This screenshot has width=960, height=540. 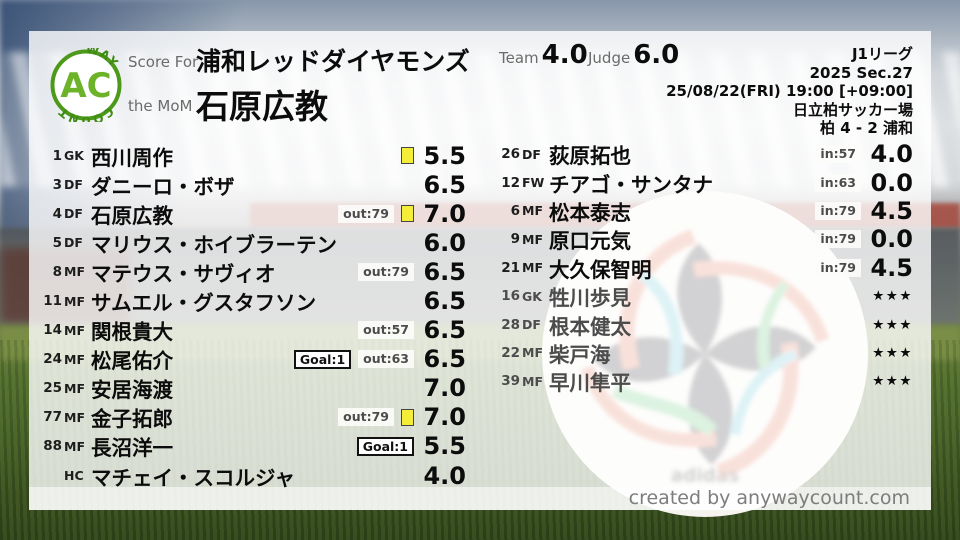 I want to click on player-name: サムエル・グスタフソン, so click(x=204, y=303).